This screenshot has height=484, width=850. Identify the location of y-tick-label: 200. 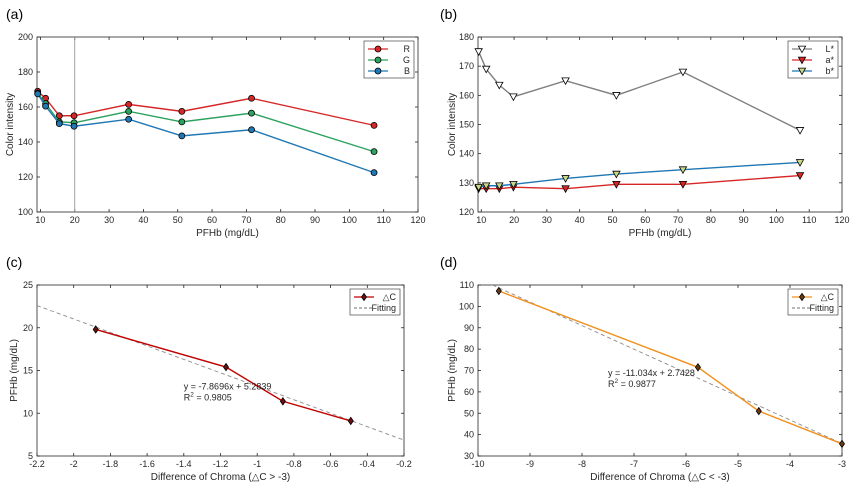
(25, 37).